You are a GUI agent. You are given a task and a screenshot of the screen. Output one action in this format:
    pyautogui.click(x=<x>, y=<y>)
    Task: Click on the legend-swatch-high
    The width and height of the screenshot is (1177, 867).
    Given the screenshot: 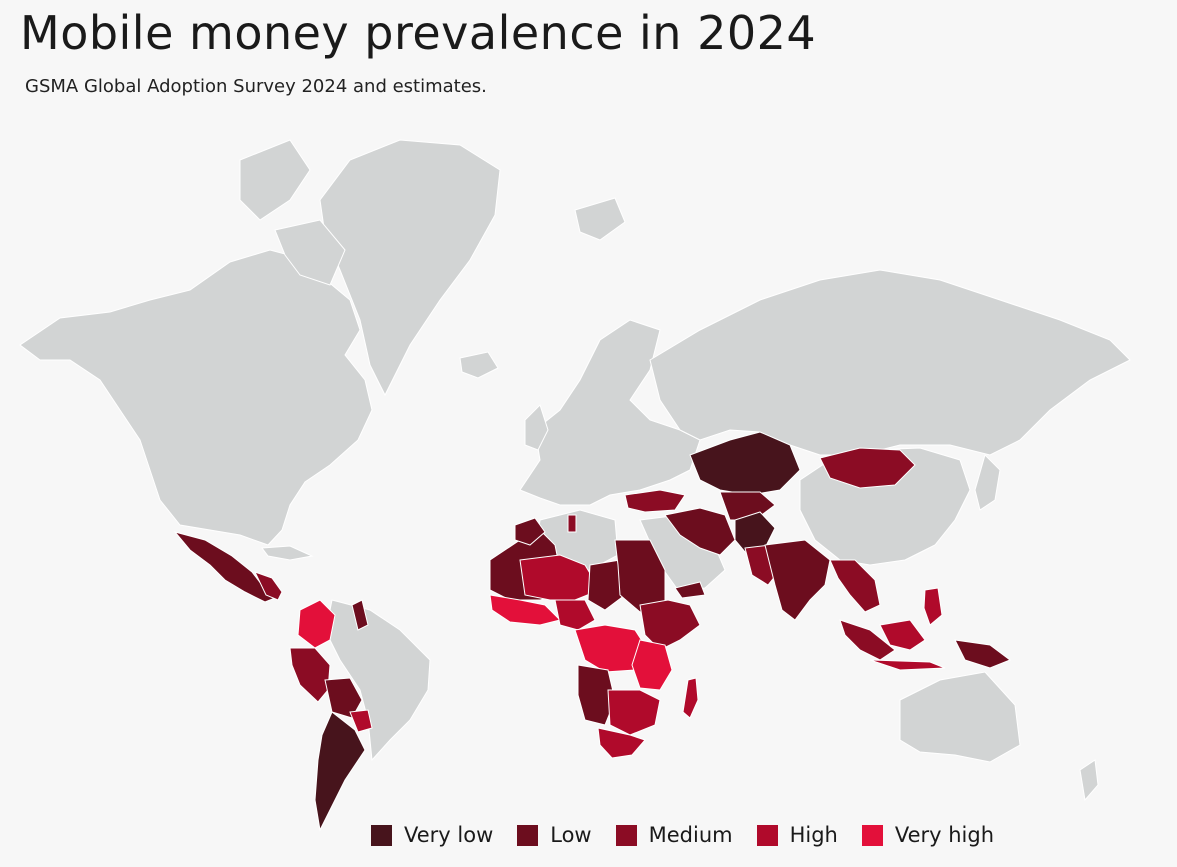 What is the action you would take?
    pyautogui.click(x=767, y=835)
    